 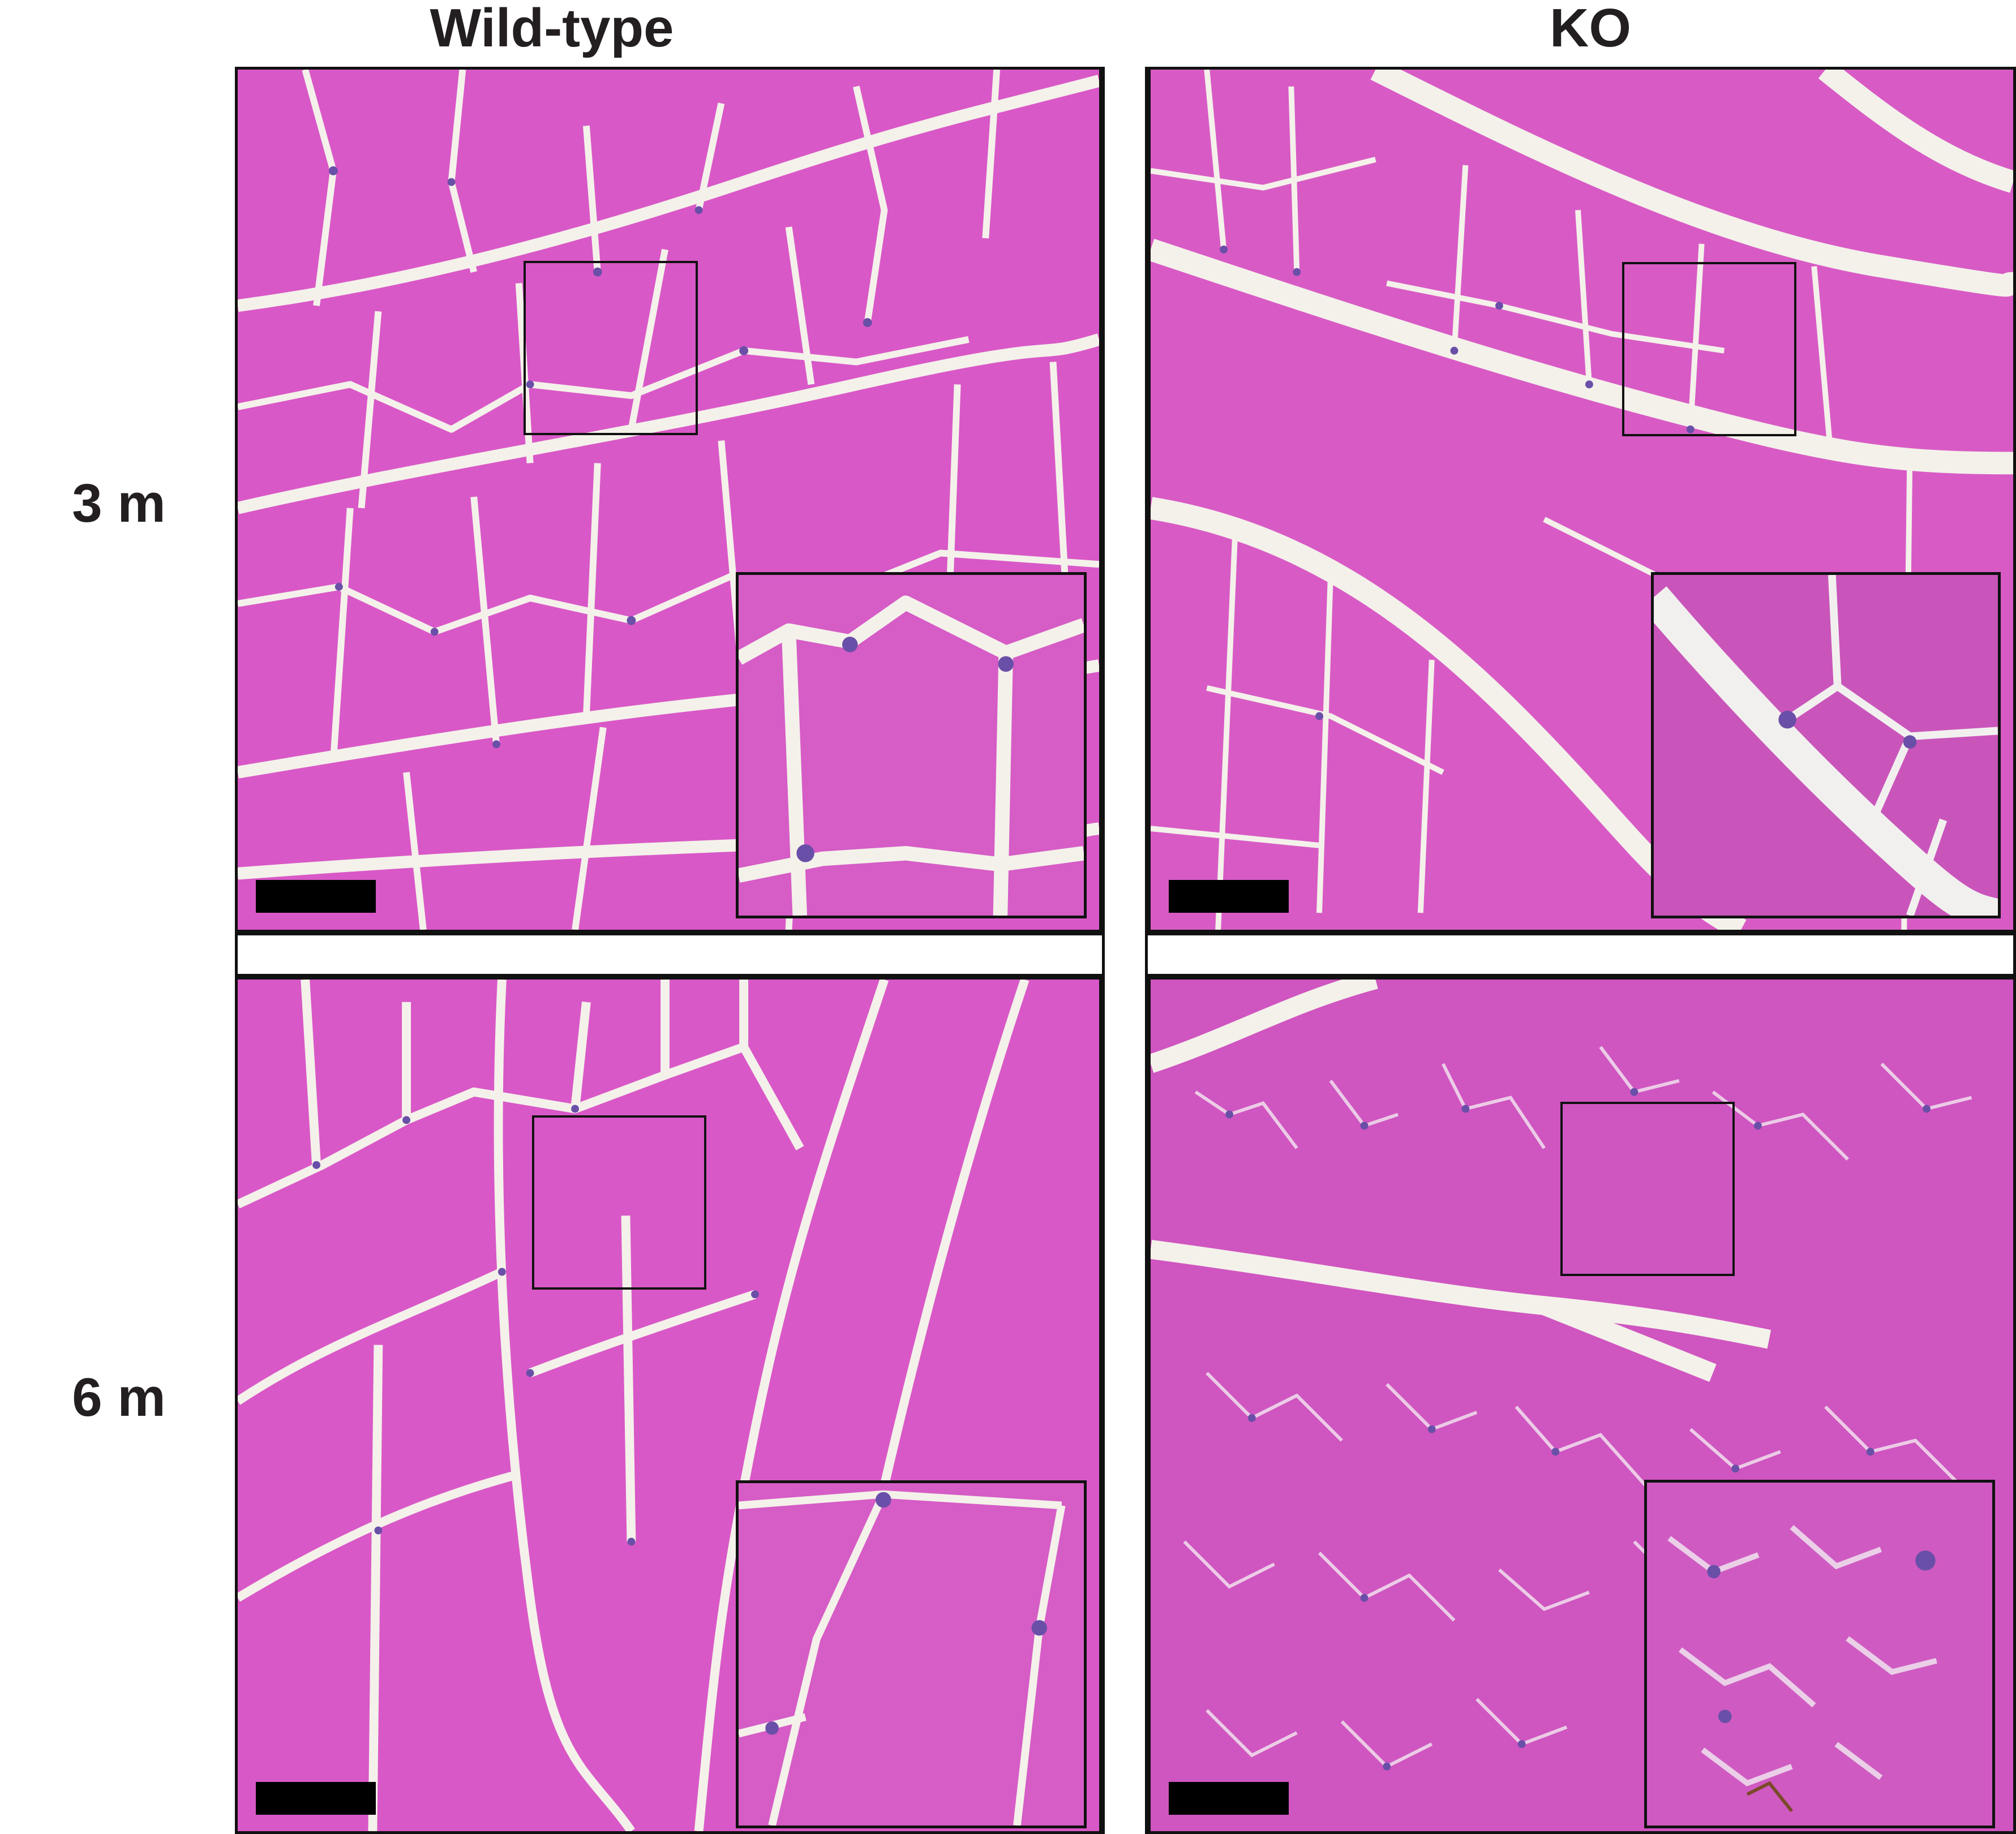 What do you see at coordinates (552, 29) in the screenshot?
I see `column-title-wild-type: Wild-type` at bounding box center [552, 29].